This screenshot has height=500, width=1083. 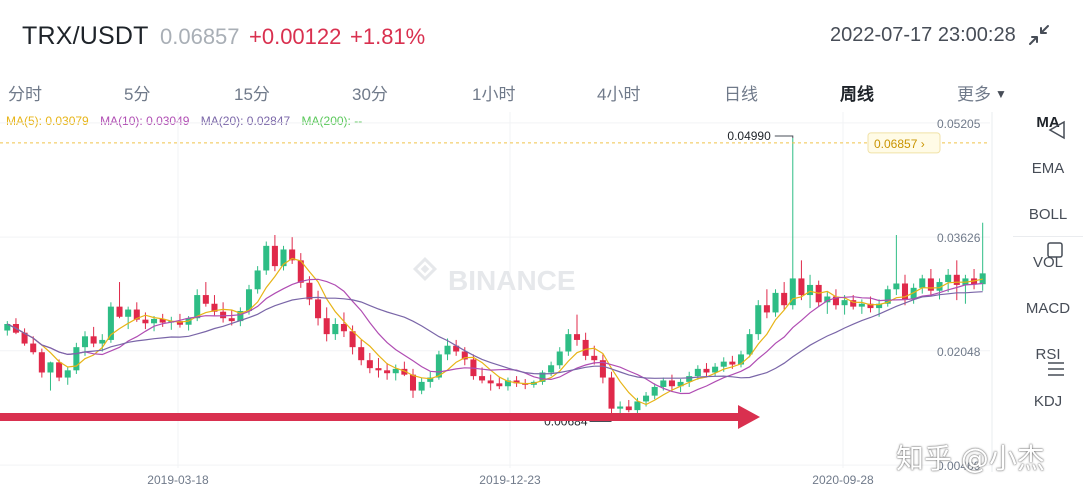 I want to click on zhihu-watermark: 知乎 @小杰, so click(x=970, y=458).